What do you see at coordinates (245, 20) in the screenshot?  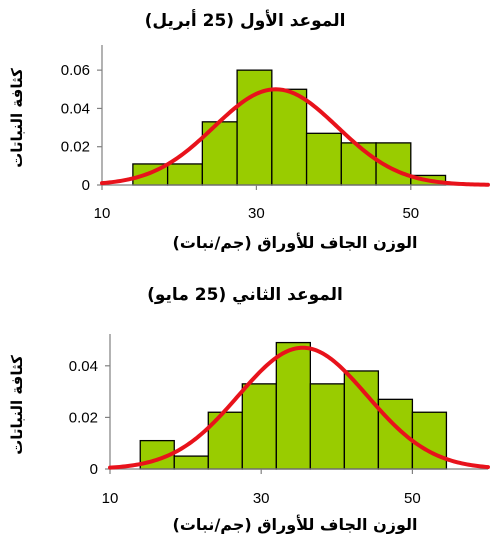 I see `chart-title: الموعد الأول (25 أبريل)` at bounding box center [245, 20].